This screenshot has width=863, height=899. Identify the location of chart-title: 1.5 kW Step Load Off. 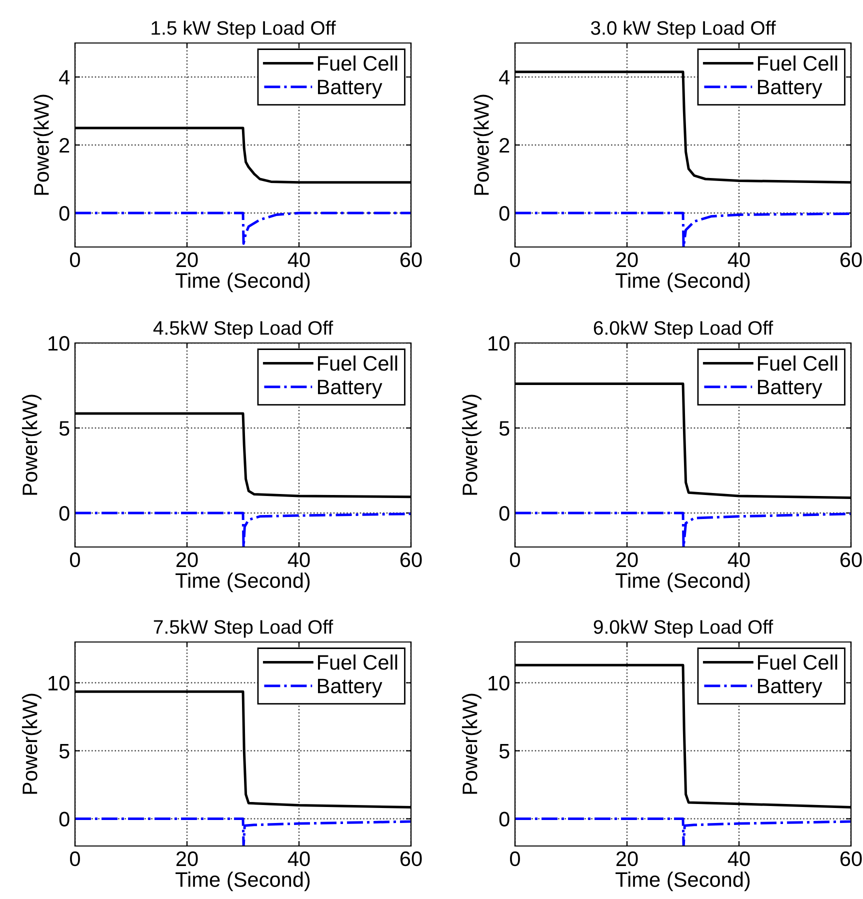
(244, 29).